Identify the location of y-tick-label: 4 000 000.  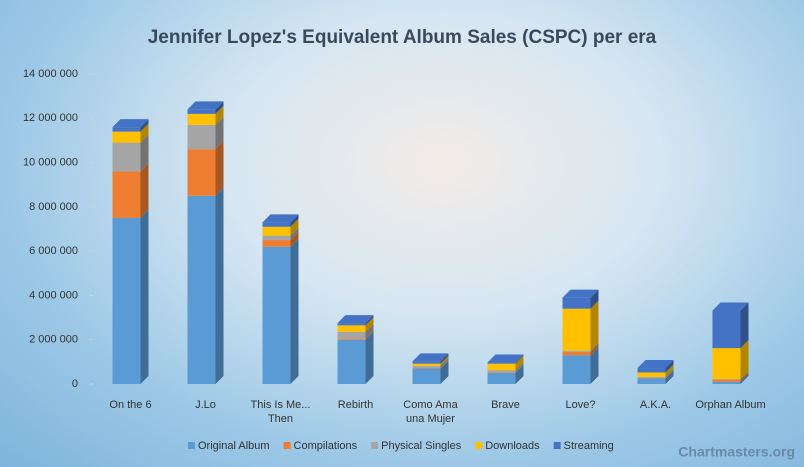
(53, 295).